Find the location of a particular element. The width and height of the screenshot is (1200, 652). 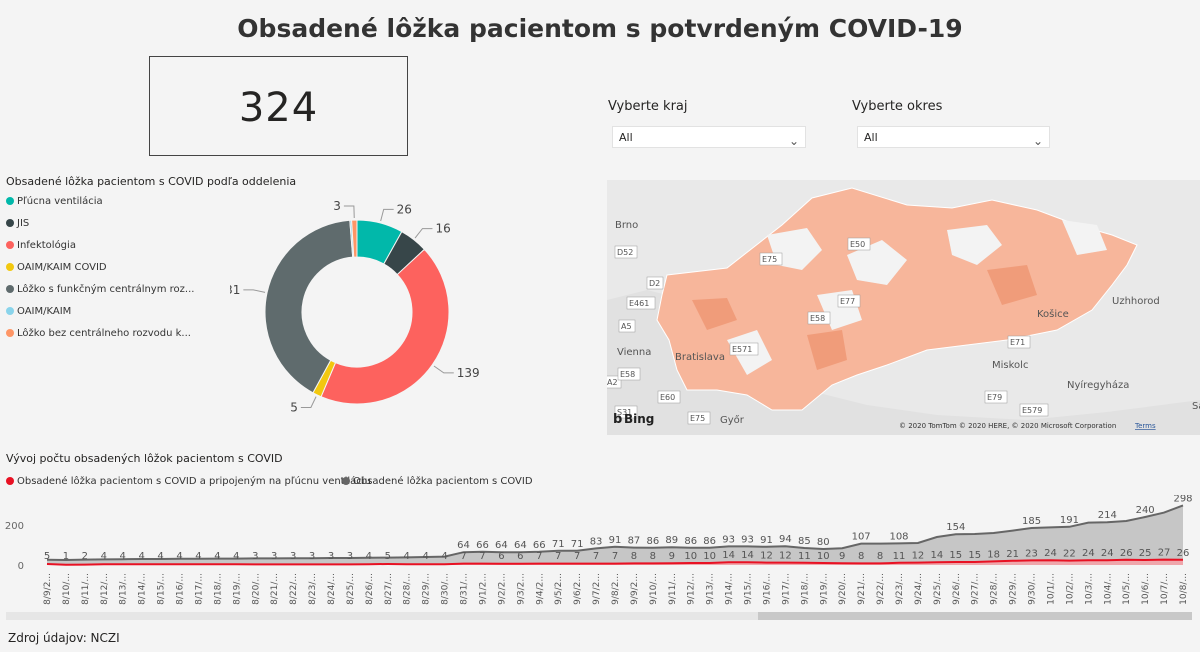

donut-data-label: 131 is located at coordinates (235, 290).